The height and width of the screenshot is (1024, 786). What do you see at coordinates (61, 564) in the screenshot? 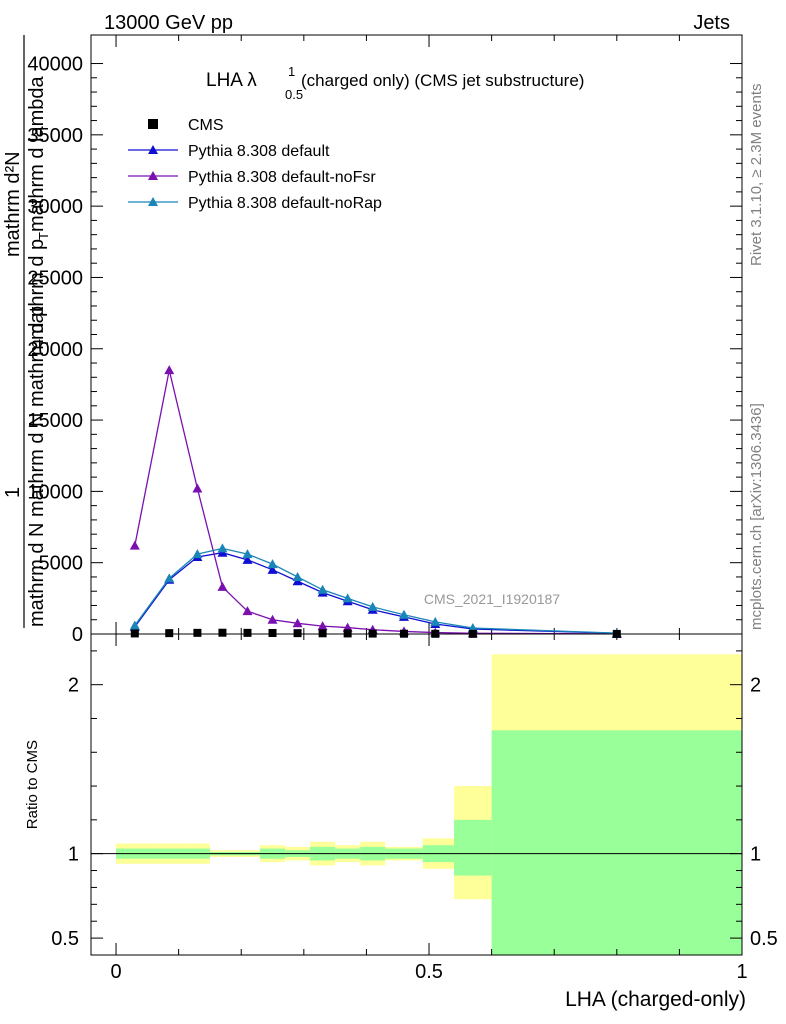
I see `main-ytick-label: 5000` at bounding box center [61, 564].